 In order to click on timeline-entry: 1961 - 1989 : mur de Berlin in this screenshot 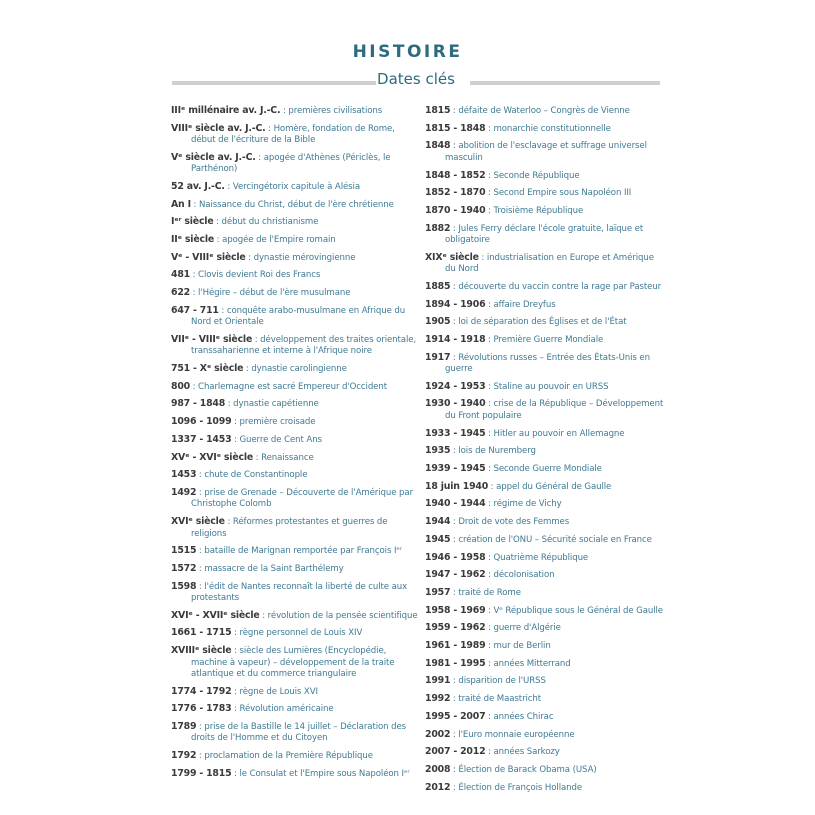, I will do `click(545, 646)`.